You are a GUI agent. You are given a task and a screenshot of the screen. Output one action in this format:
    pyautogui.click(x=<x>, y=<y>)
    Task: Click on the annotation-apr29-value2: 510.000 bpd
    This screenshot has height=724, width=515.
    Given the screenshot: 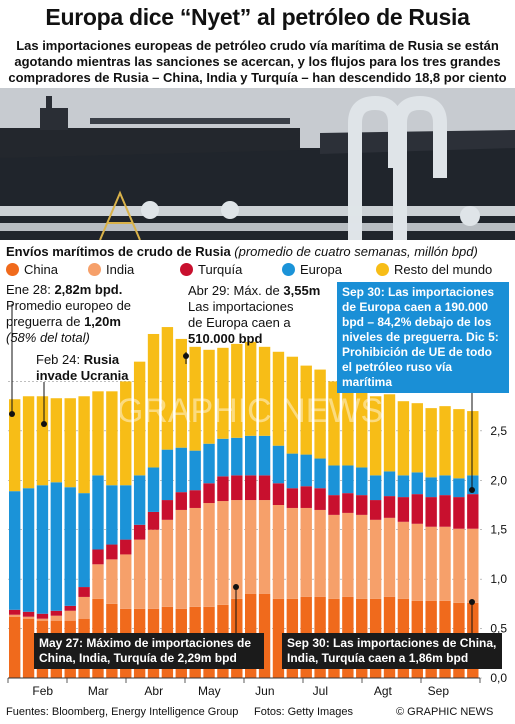 What is the action you would take?
    pyautogui.click(x=225, y=338)
    